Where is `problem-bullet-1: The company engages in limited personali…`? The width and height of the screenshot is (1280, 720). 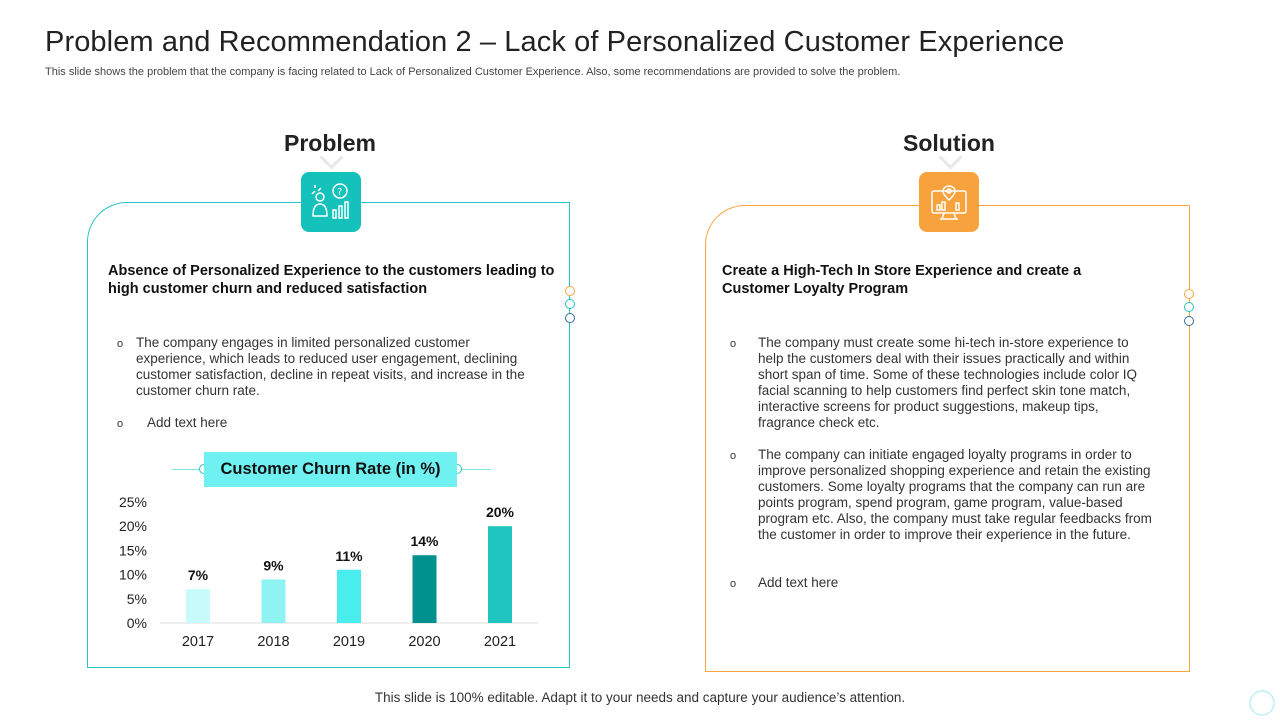 problem-bullet-1: The company engages in limited personali… is located at coordinates (330, 366).